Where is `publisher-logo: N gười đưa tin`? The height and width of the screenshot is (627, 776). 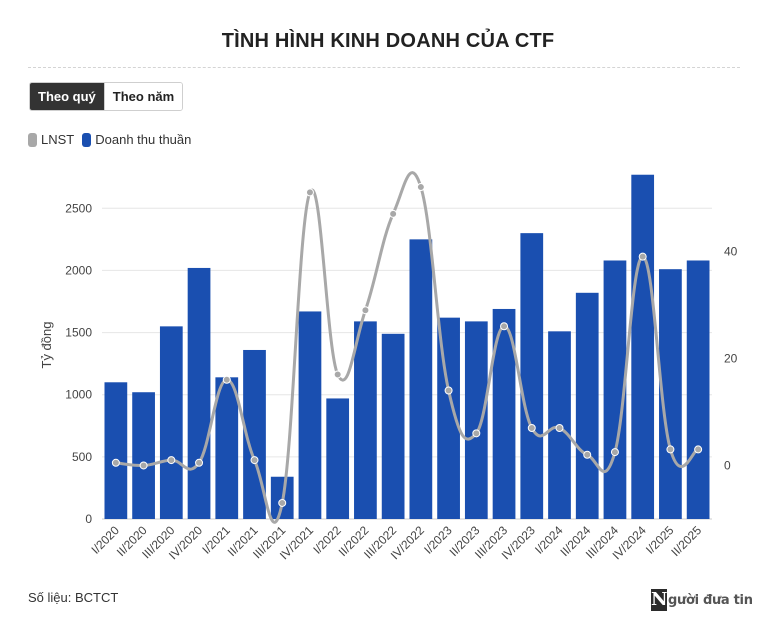
publisher-logo: N gười đưa tin is located at coordinates (702, 600).